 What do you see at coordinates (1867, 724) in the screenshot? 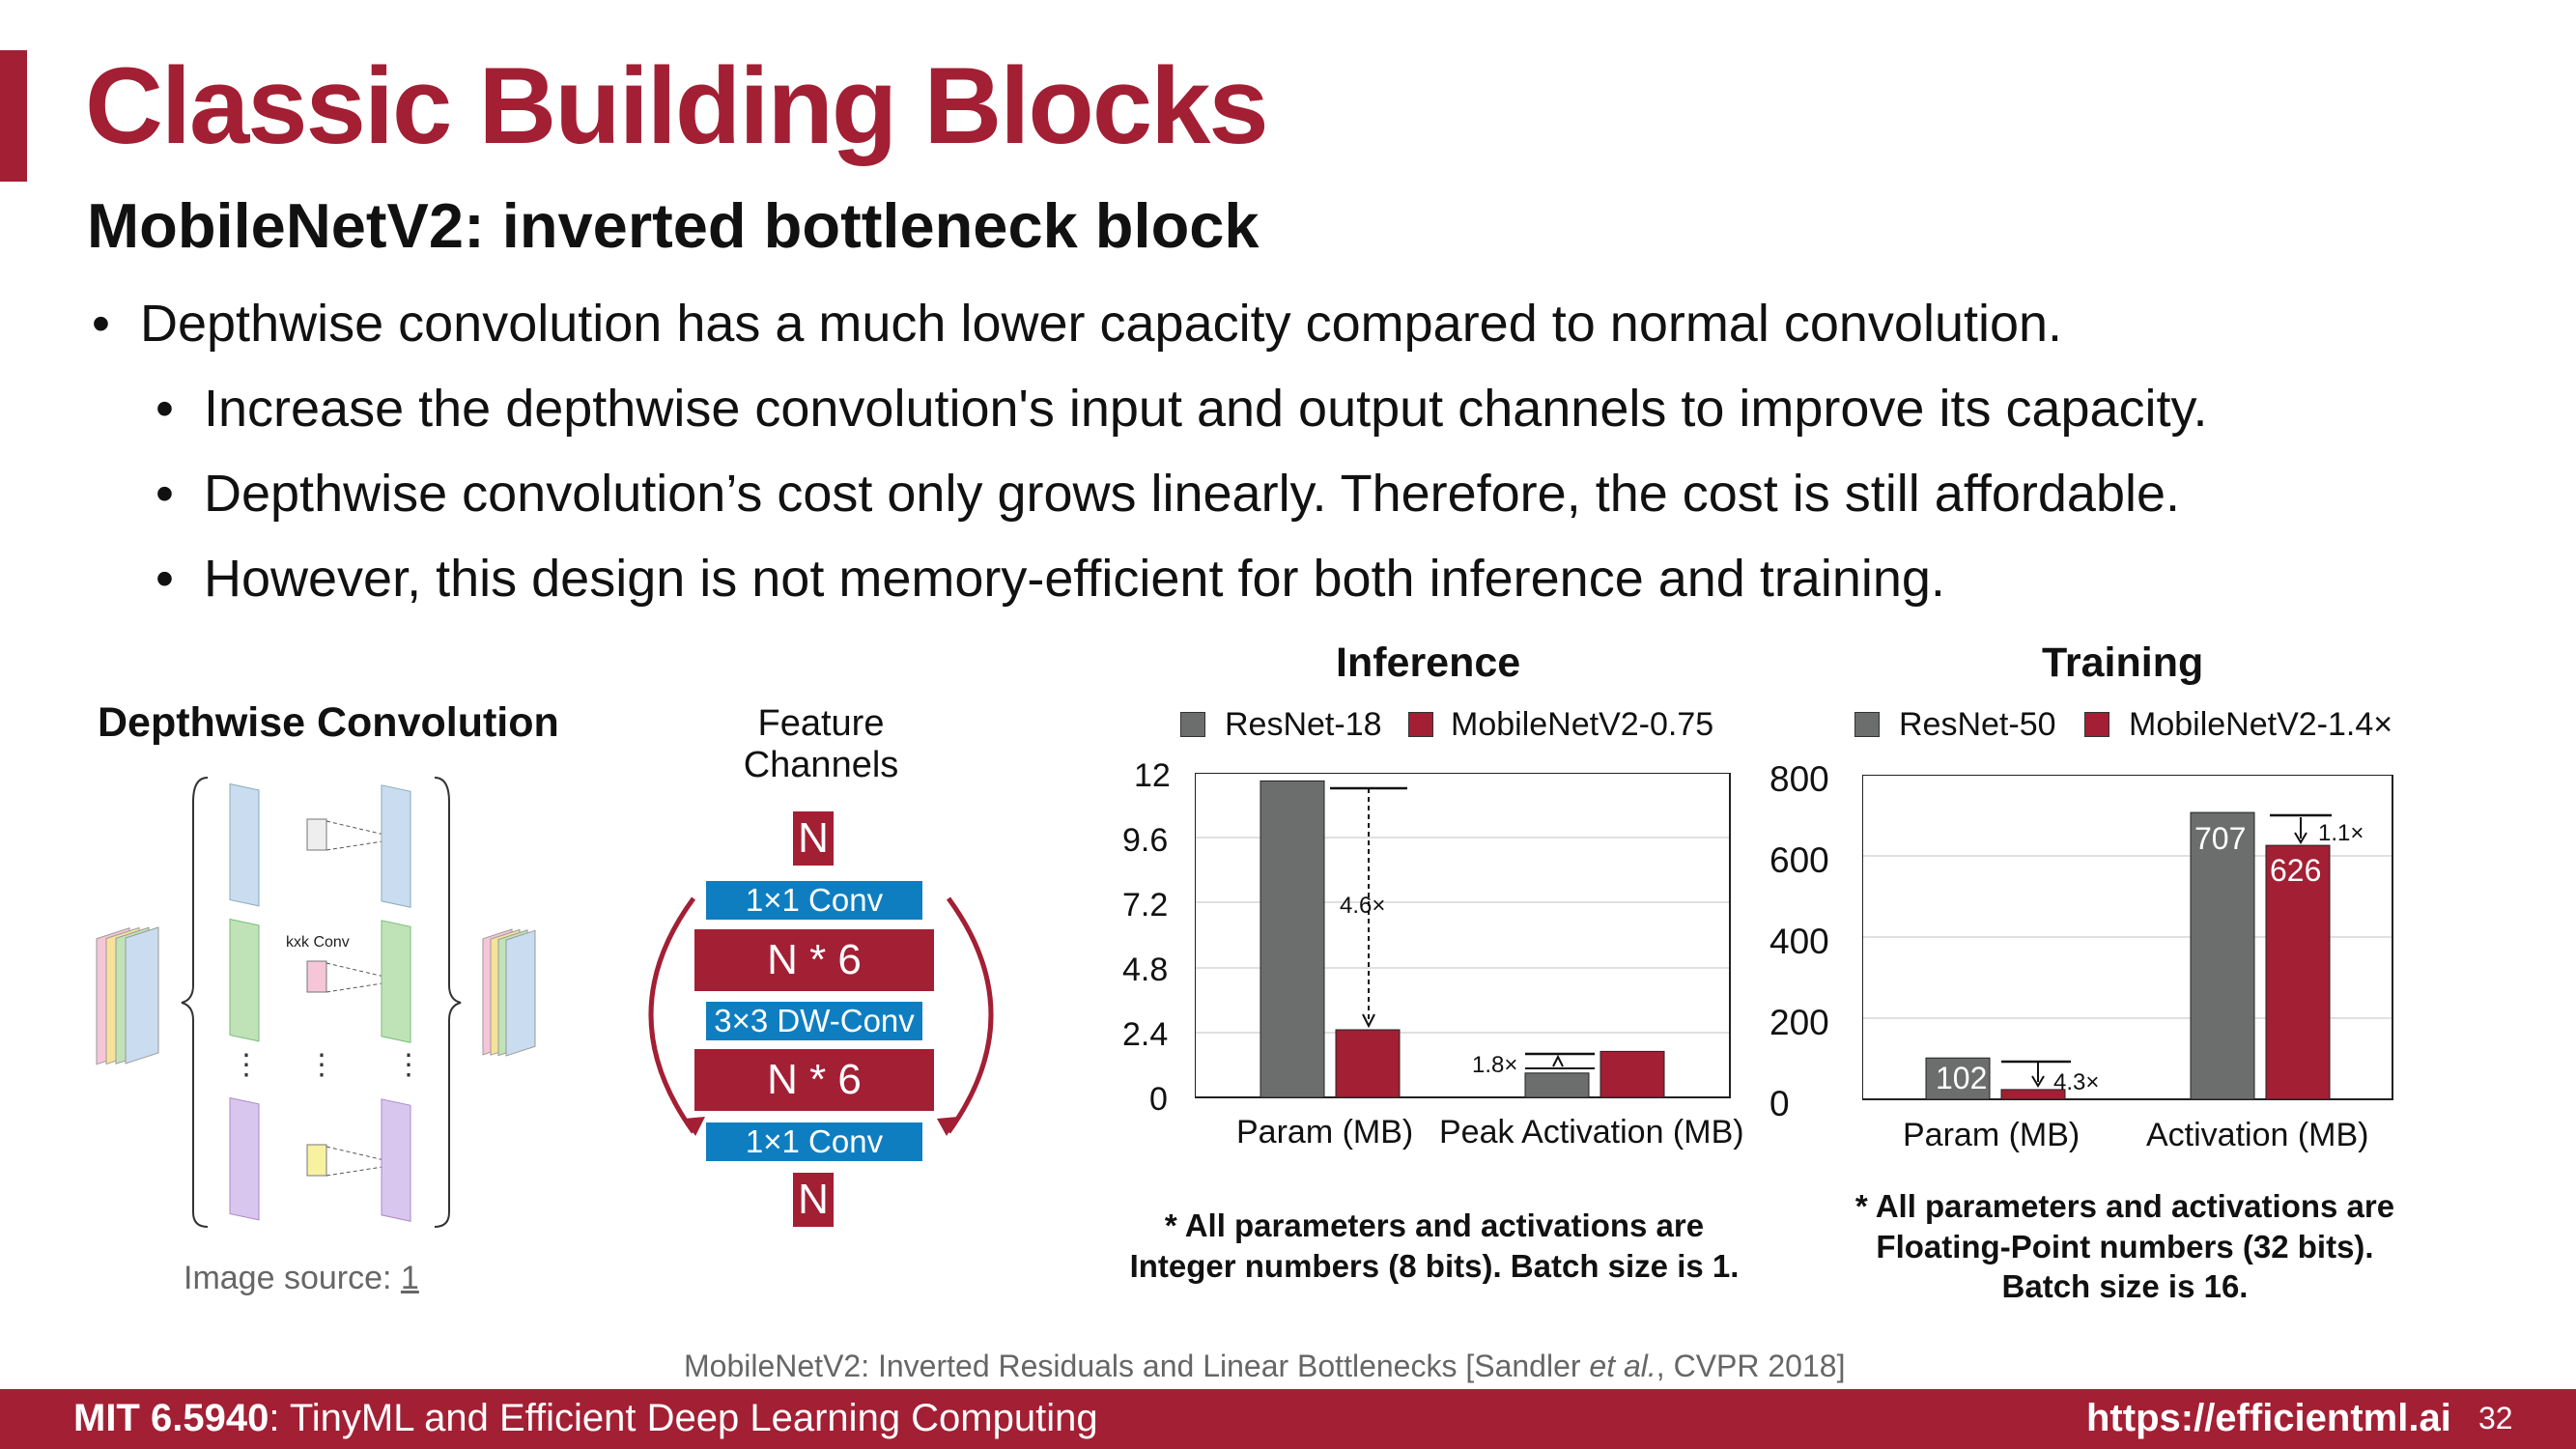
I see `legend-swatch-resnet50` at bounding box center [1867, 724].